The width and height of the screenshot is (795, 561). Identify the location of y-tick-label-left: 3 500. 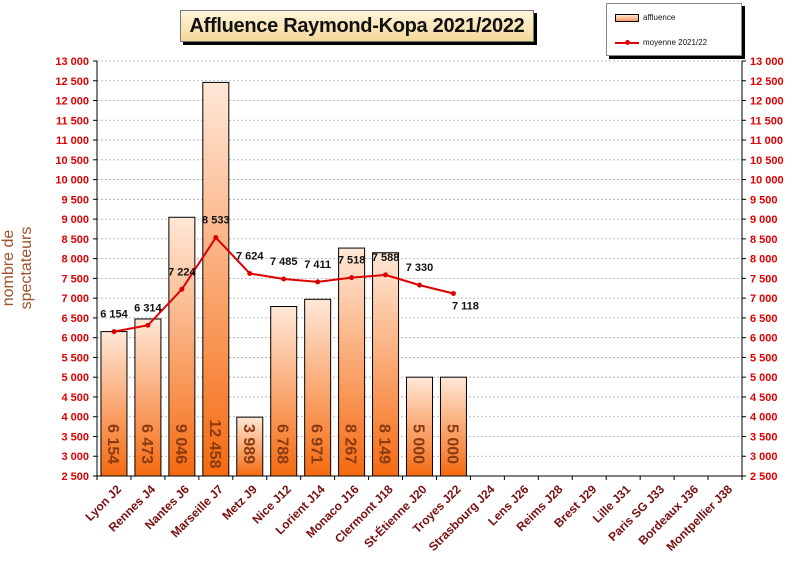
(75, 437).